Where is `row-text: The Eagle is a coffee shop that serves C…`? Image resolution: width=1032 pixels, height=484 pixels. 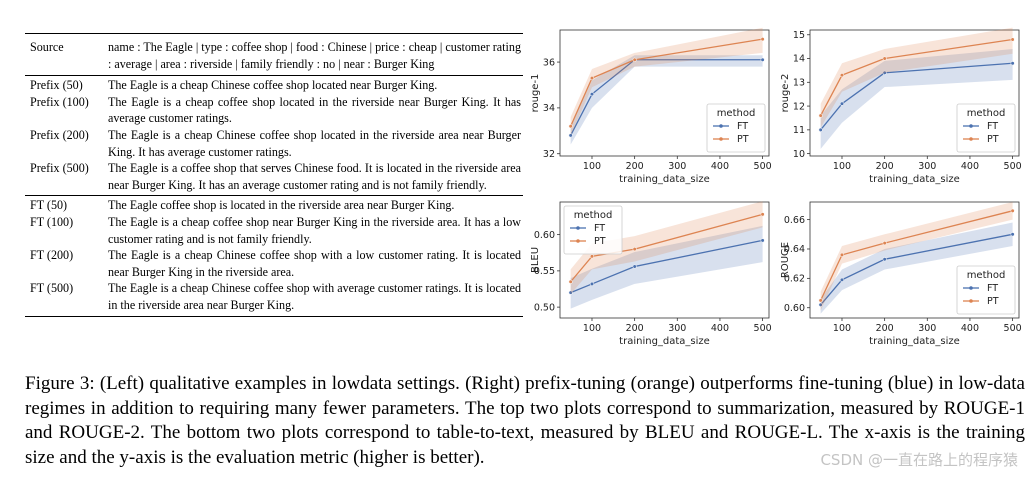
row-text: The Eagle is a coffee shop that serves C… is located at coordinates (314, 176).